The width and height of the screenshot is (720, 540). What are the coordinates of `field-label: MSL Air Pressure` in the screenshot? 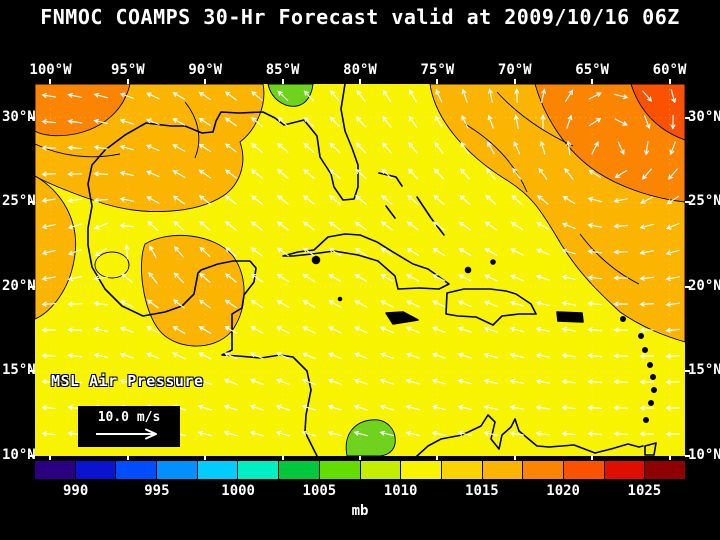 It's located at (127, 381).